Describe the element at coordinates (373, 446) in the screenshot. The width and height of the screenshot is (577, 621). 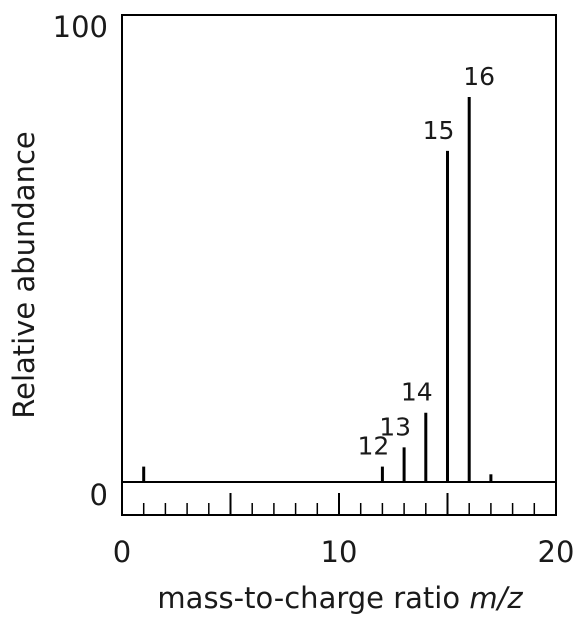
I see `peak-label-12: 12` at that location.